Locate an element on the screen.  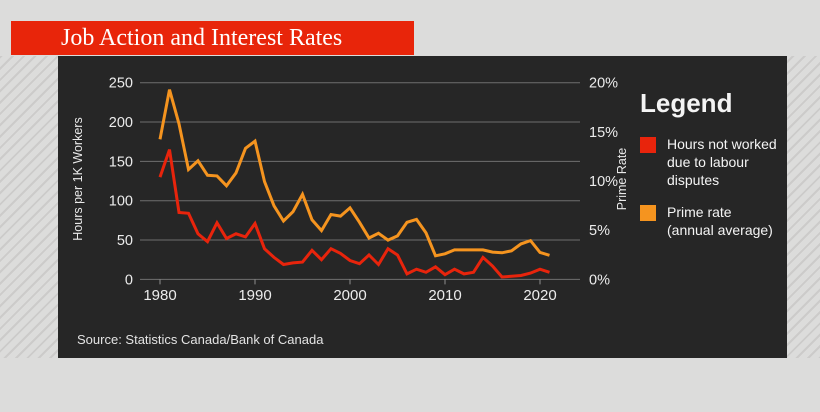
legend-item: Prime rate (annual average) is located at coordinates (720, 221).